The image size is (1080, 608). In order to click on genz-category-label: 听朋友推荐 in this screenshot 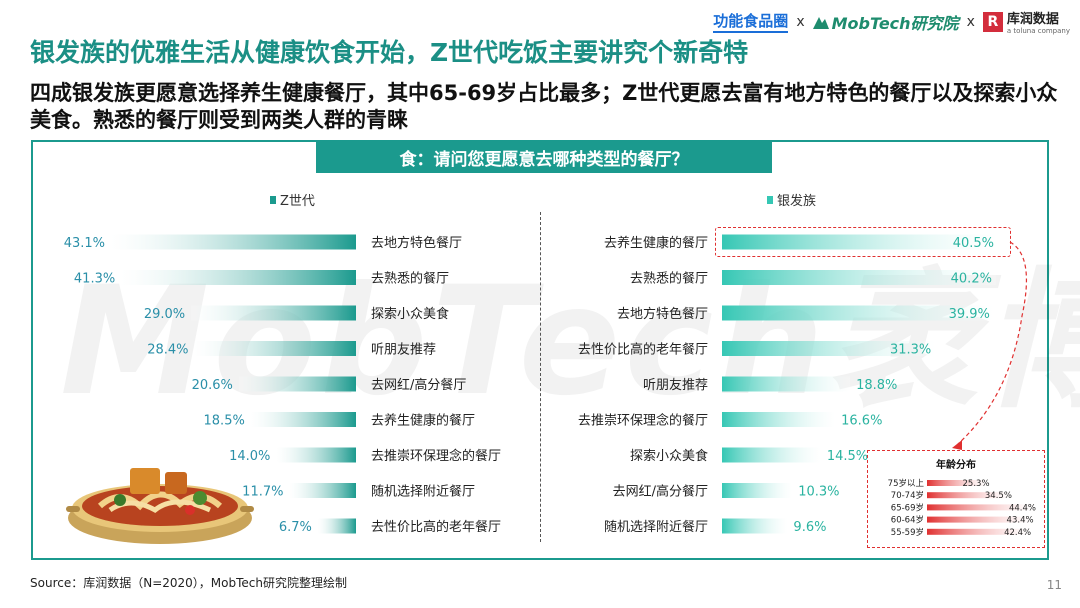, I will do `click(403, 350)`.